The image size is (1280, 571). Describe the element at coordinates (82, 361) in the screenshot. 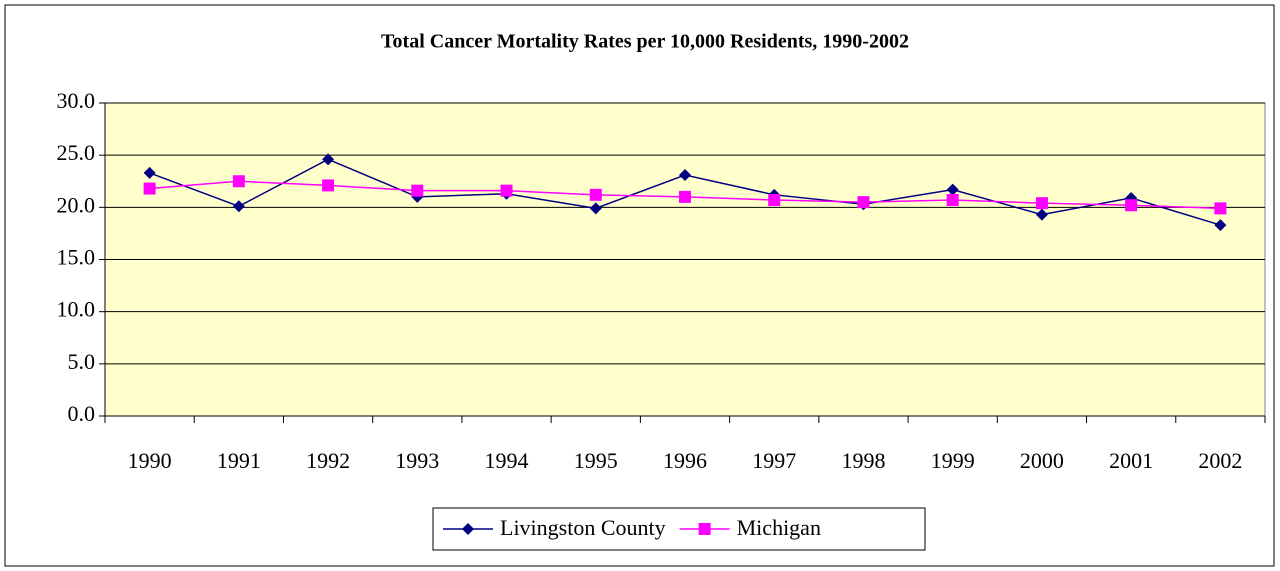

I see `y-tick-label: 5.0` at that location.